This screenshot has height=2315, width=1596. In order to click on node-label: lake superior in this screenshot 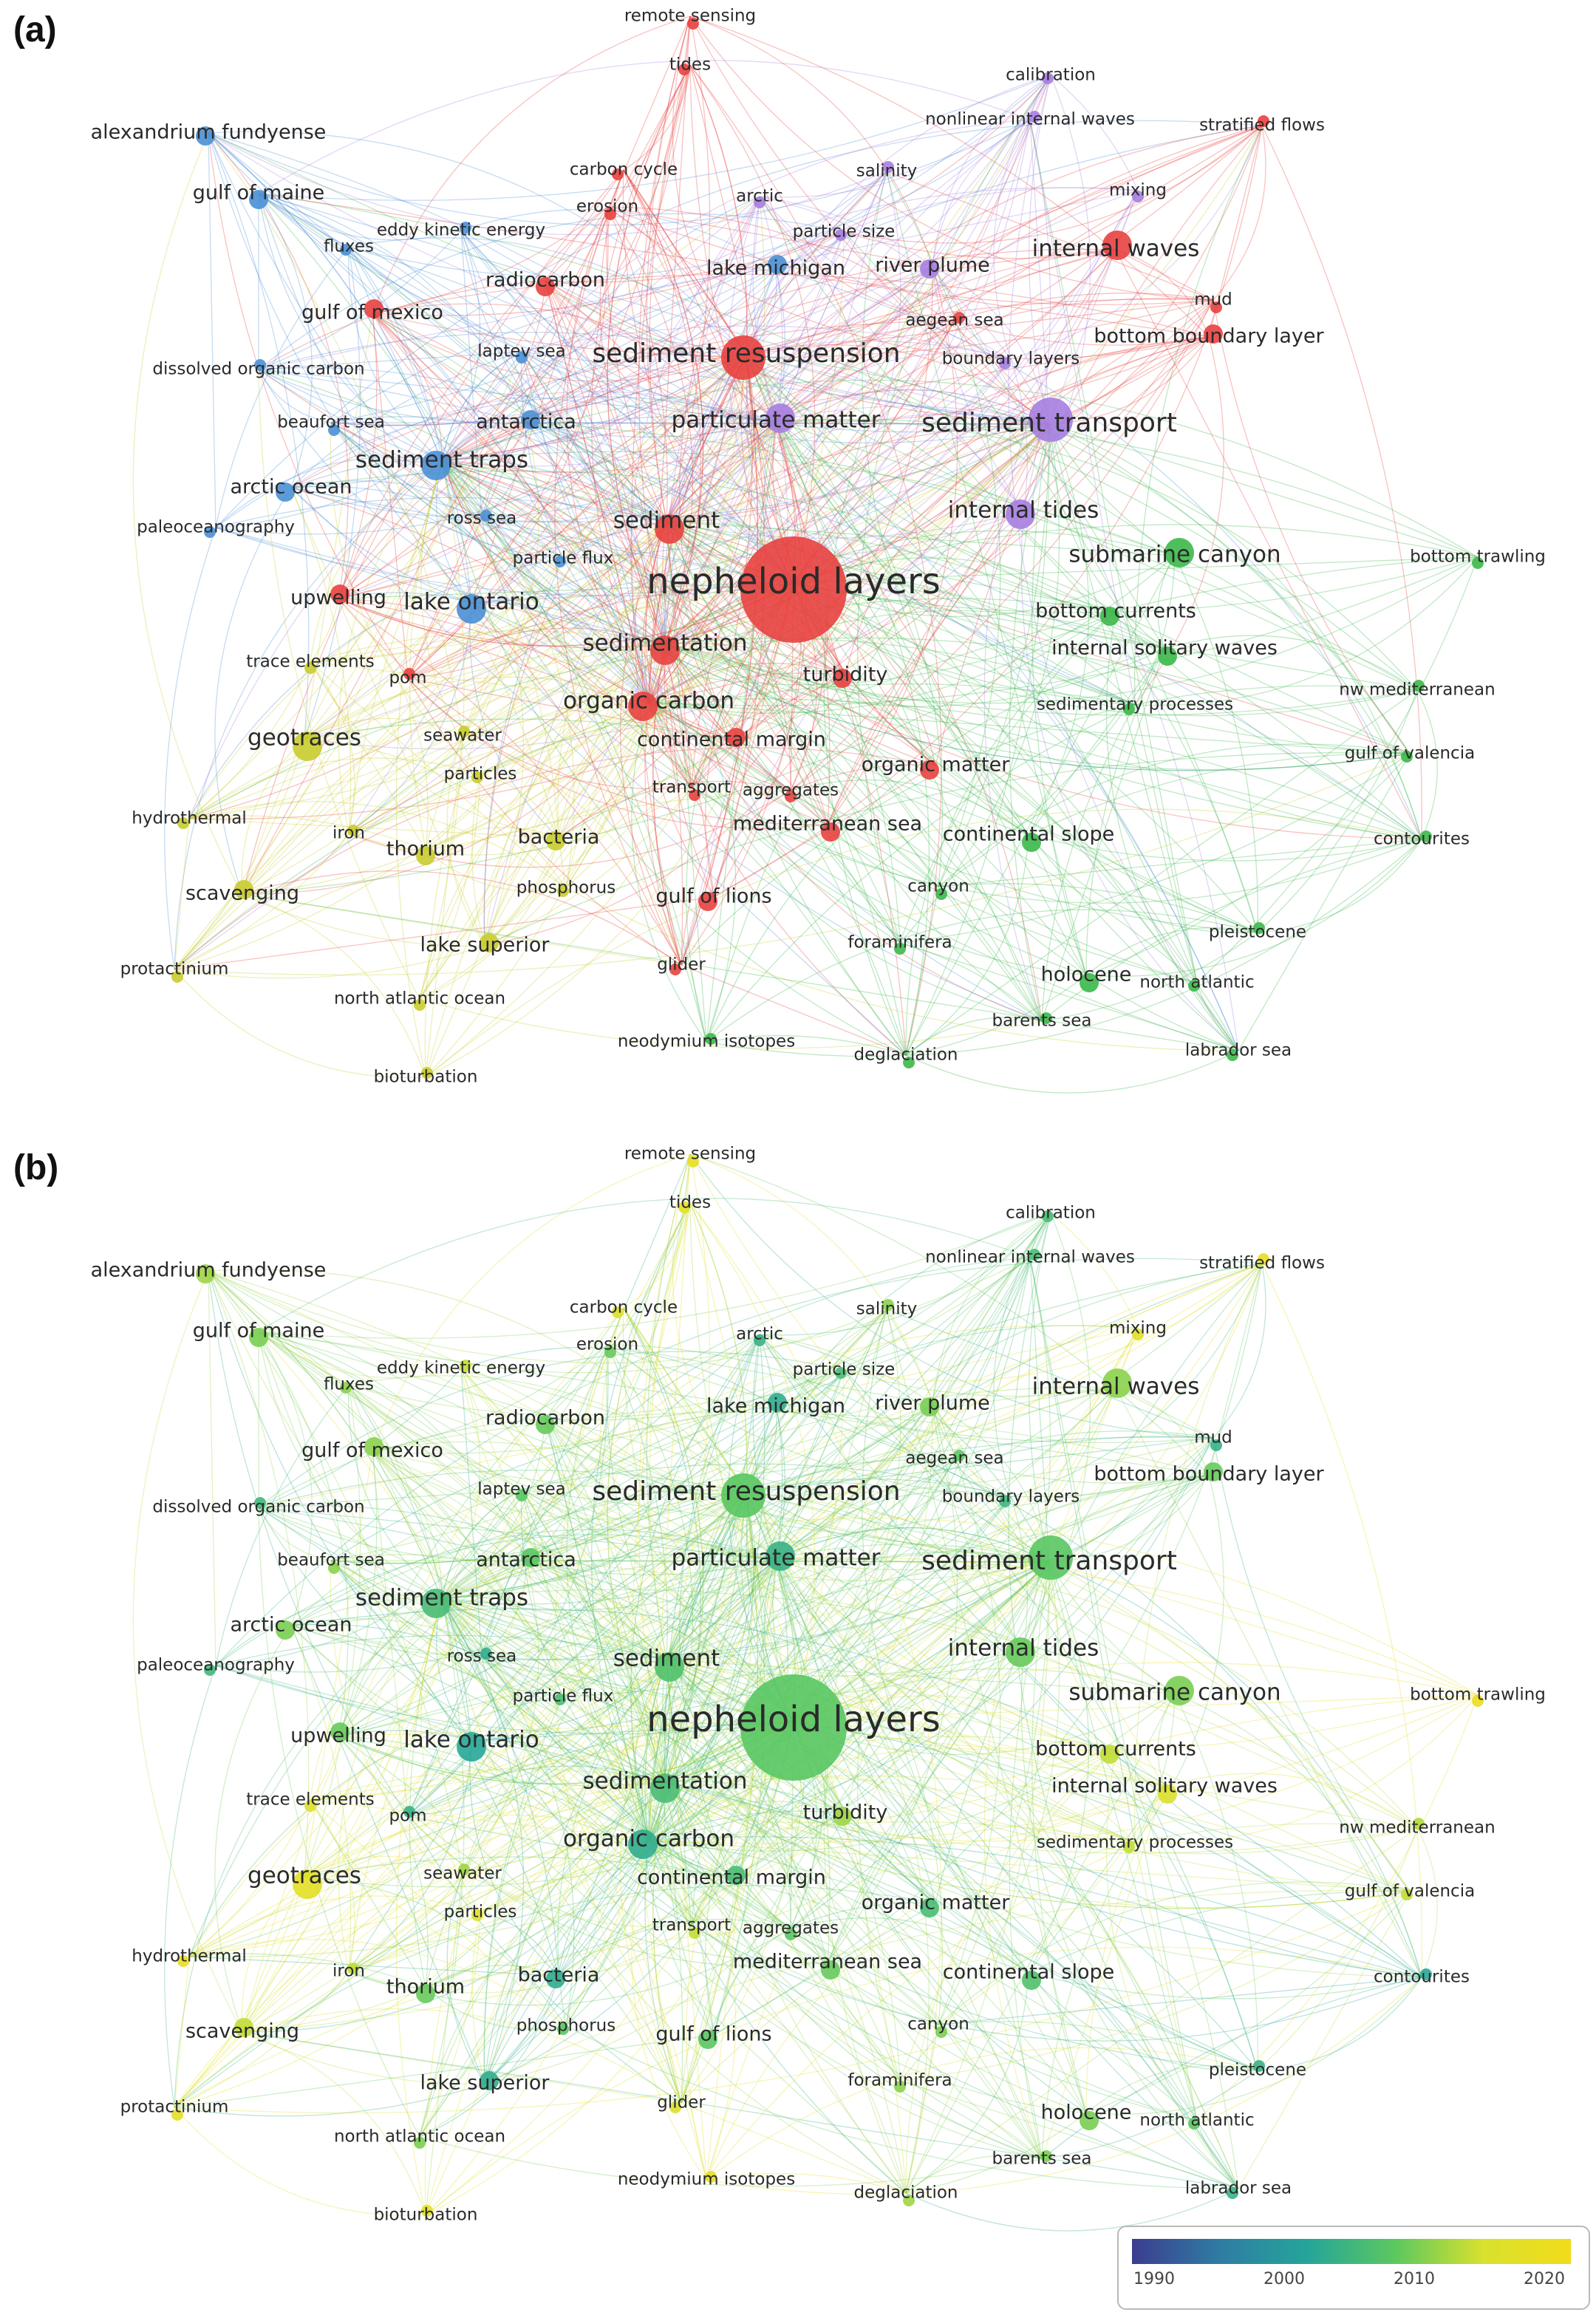, I will do `click(485, 946)`.